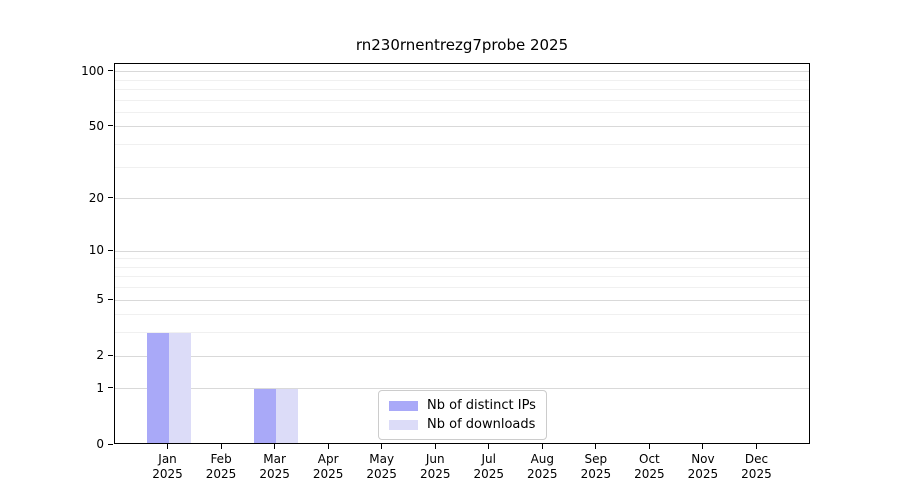 Image resolution: width=900 pixels, height=500 pixels. I want to click on y-tick-label: 2, so click(100, 355).